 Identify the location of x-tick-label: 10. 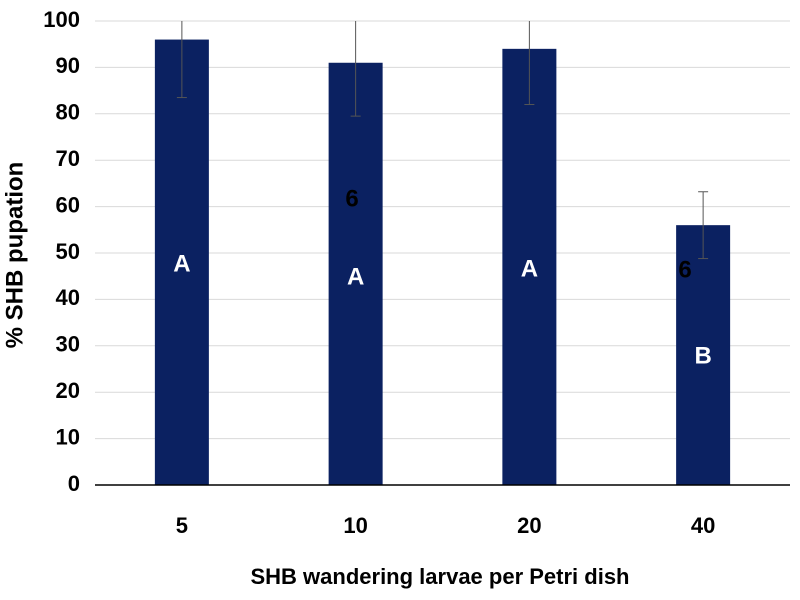
(355, 525).